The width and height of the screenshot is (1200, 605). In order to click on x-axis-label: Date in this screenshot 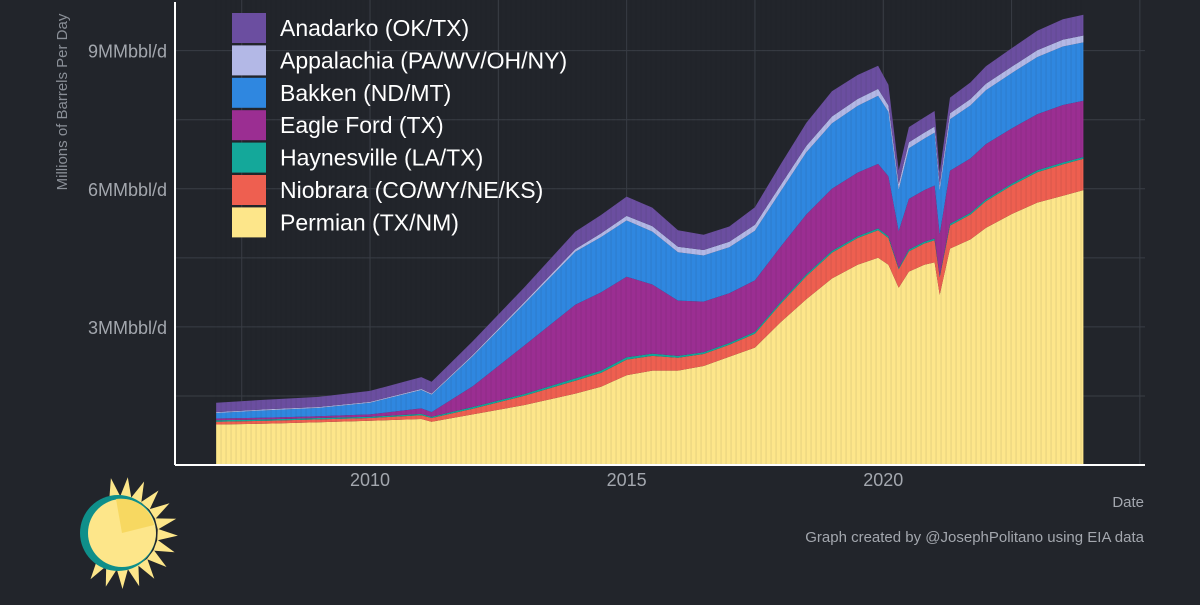, I will do `click(1128, 502)`.